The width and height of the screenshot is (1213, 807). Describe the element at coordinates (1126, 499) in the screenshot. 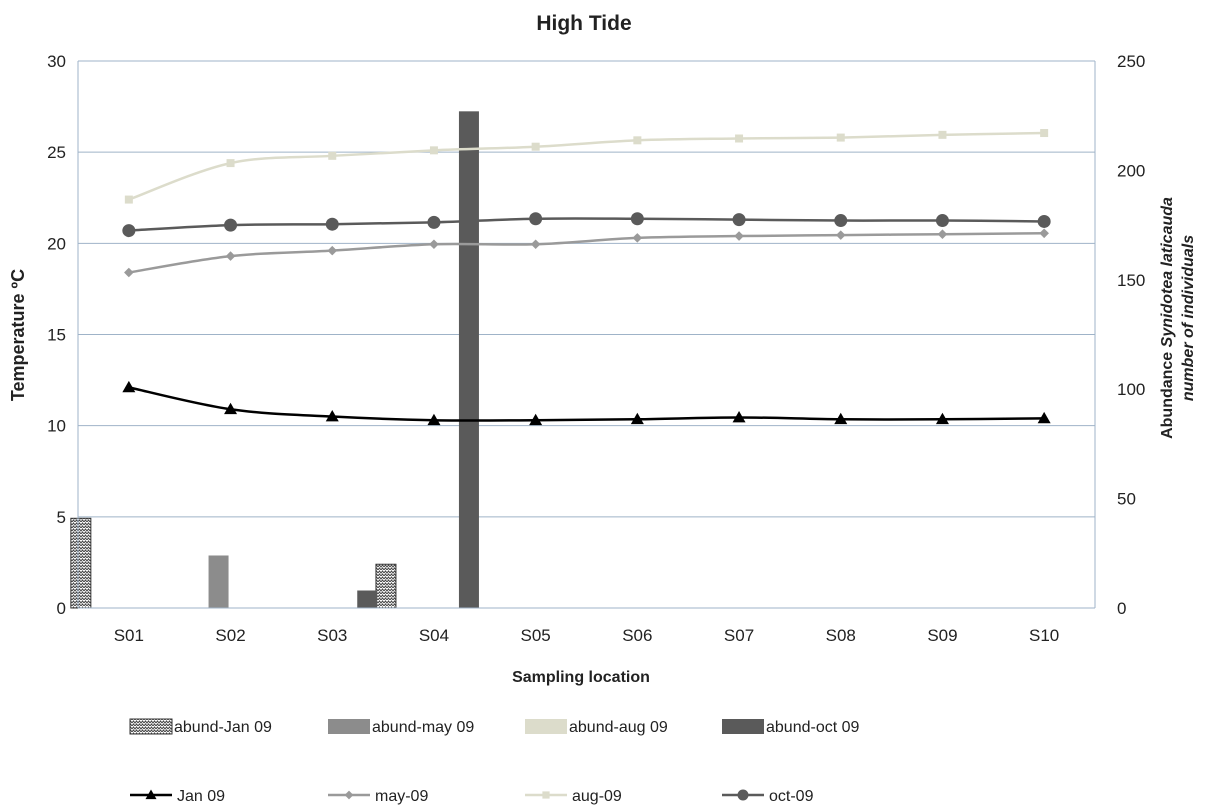

I see `y2-tick-label: 50` at that location.